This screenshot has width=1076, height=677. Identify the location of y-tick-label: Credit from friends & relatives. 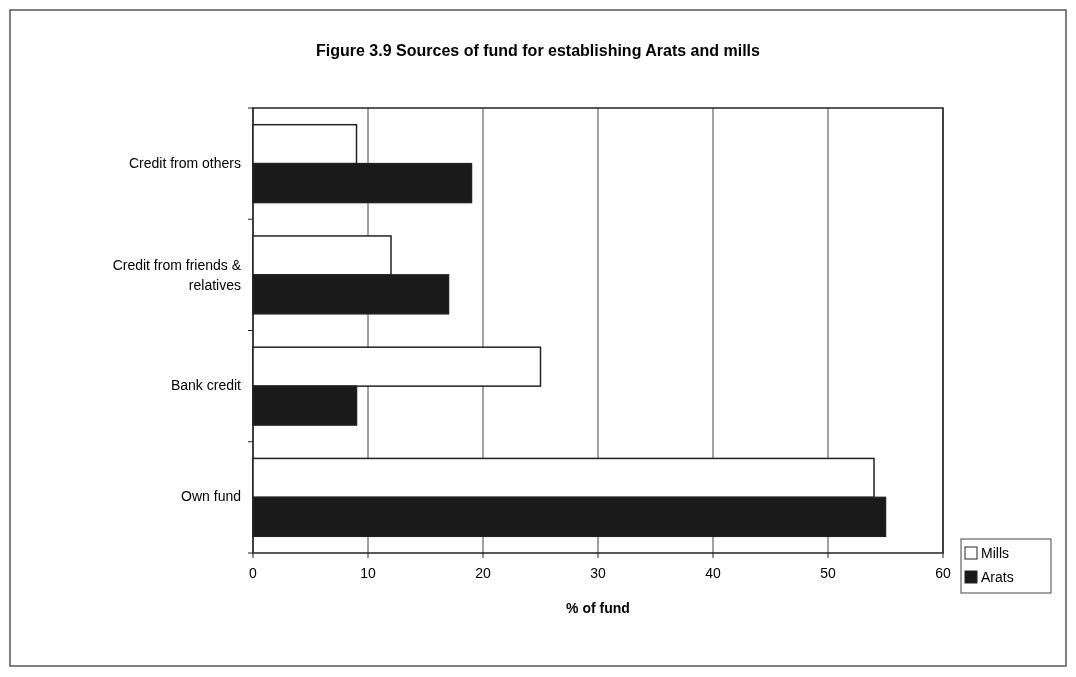
(177, 274).